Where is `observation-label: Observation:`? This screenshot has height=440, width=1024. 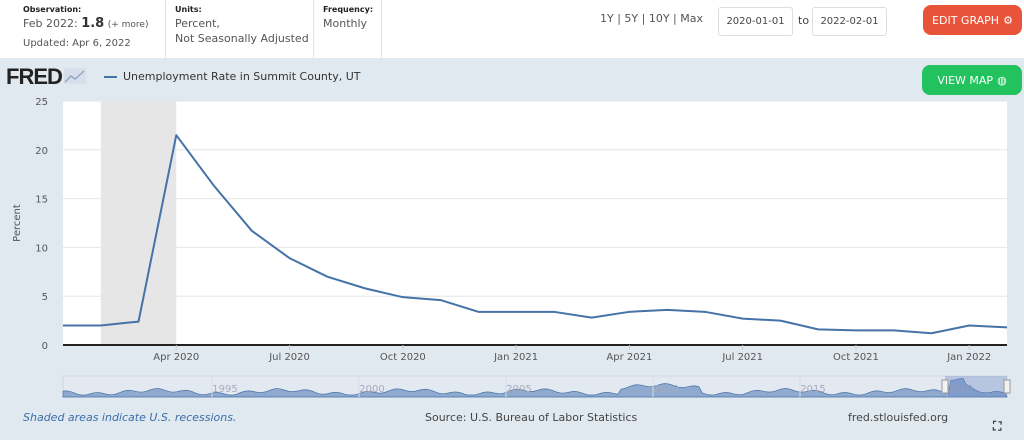 observation-label: Observation: is located at coordinates (52, 9).